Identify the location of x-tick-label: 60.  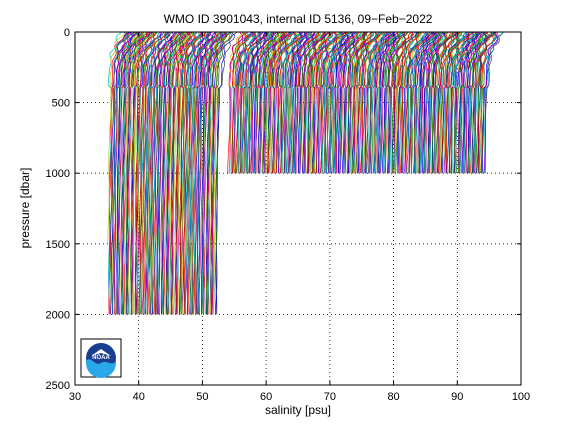
(266, 397).